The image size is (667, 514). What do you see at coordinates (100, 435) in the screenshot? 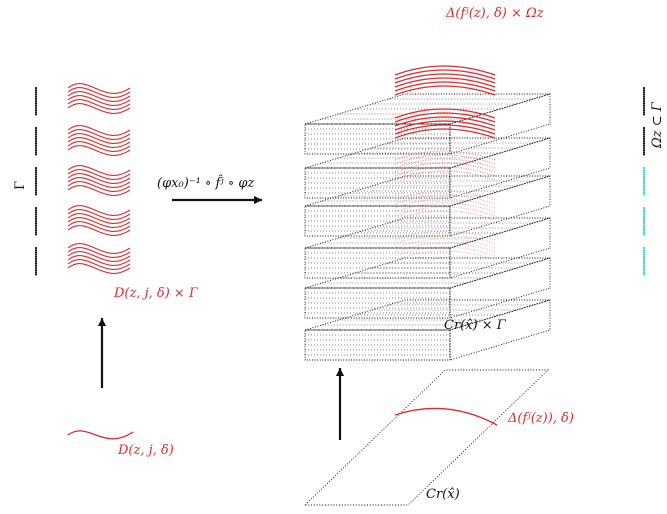
I see `domain-curve` at bounding box center [100, 435].